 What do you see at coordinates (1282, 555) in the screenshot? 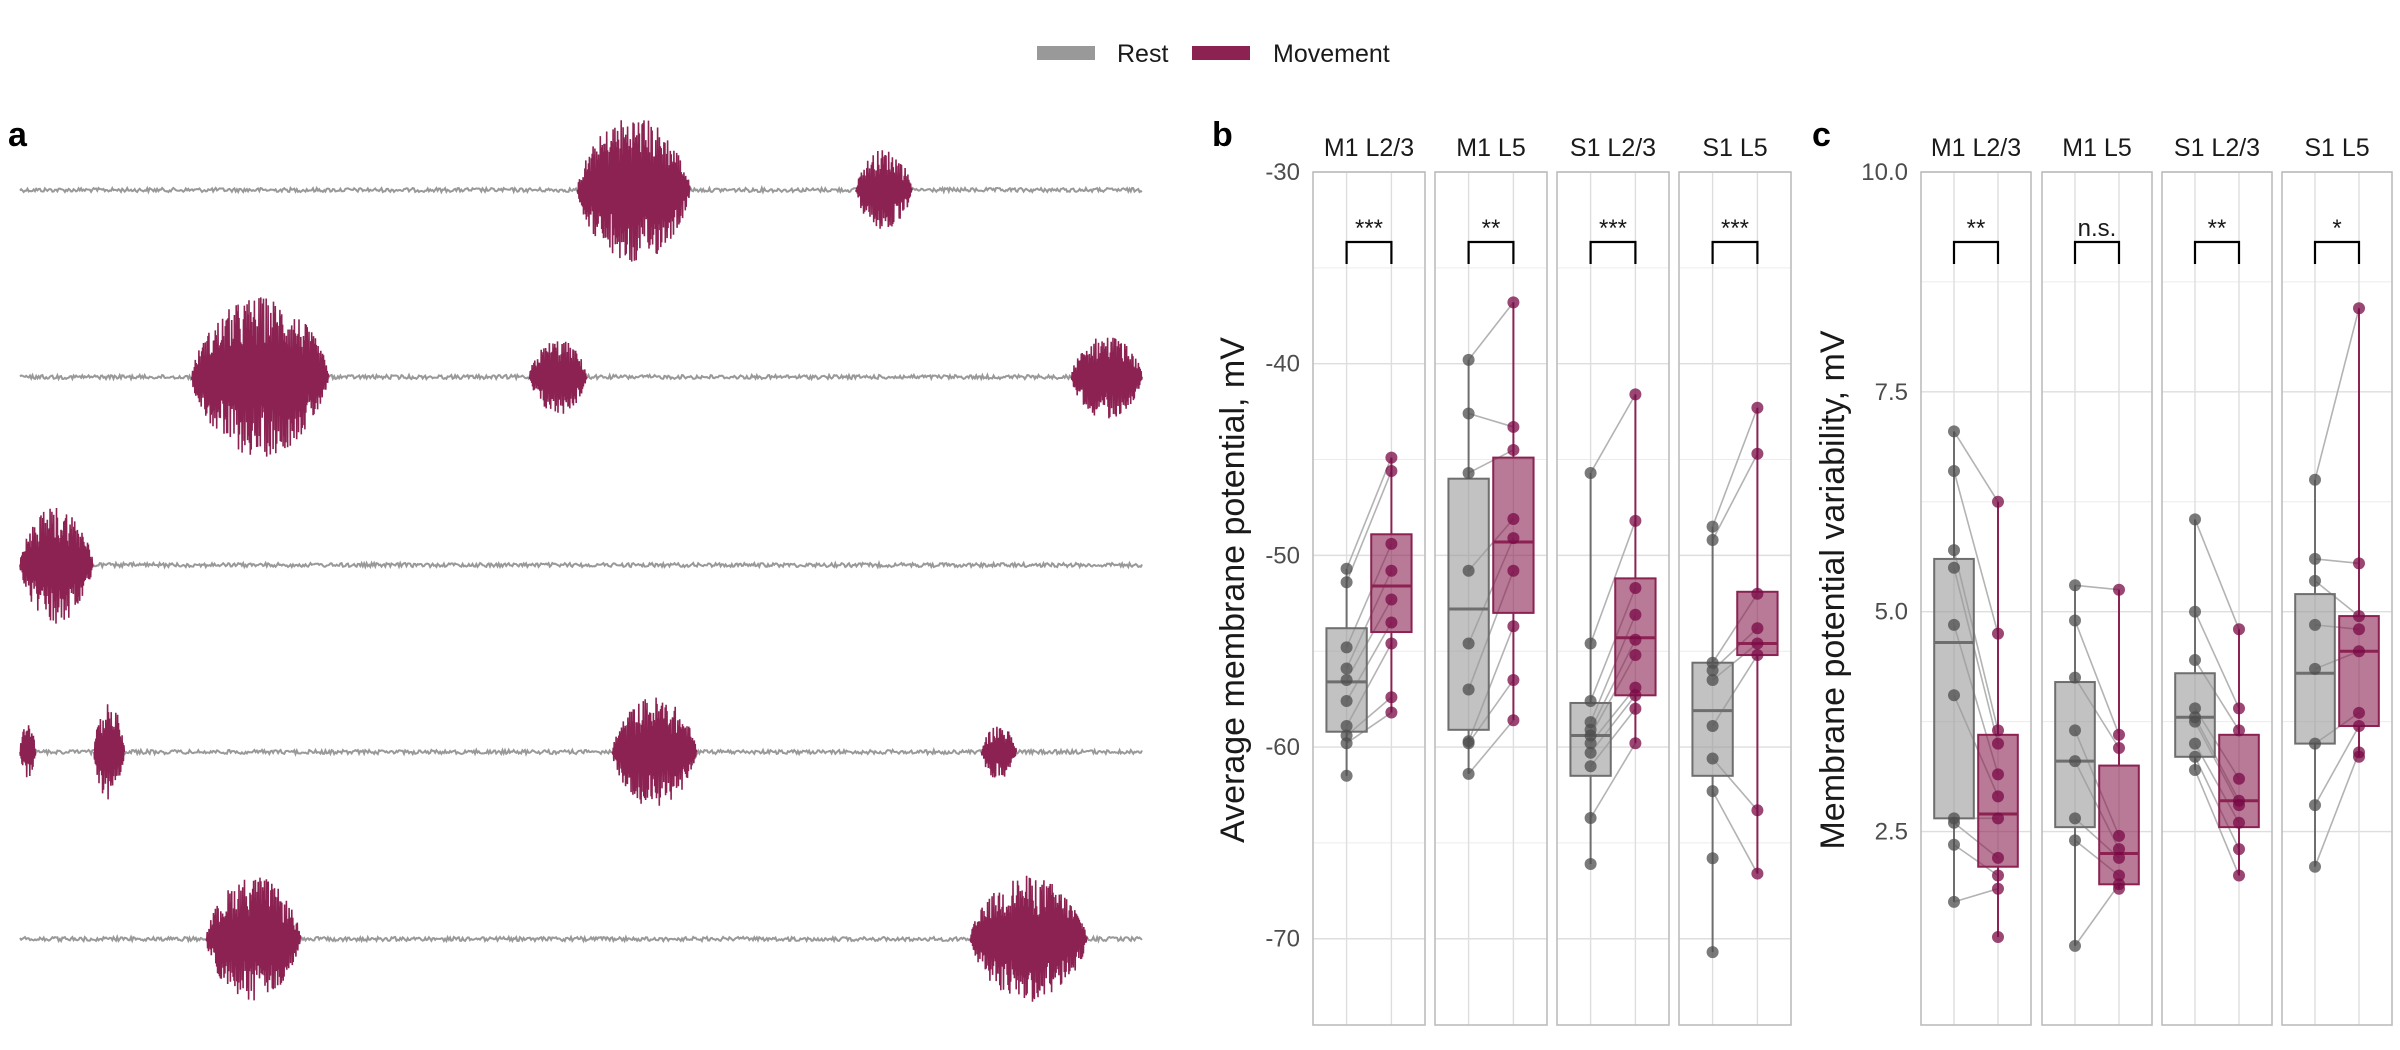
I see `y-tick-label: -50` at bounding box center [1282, 555].